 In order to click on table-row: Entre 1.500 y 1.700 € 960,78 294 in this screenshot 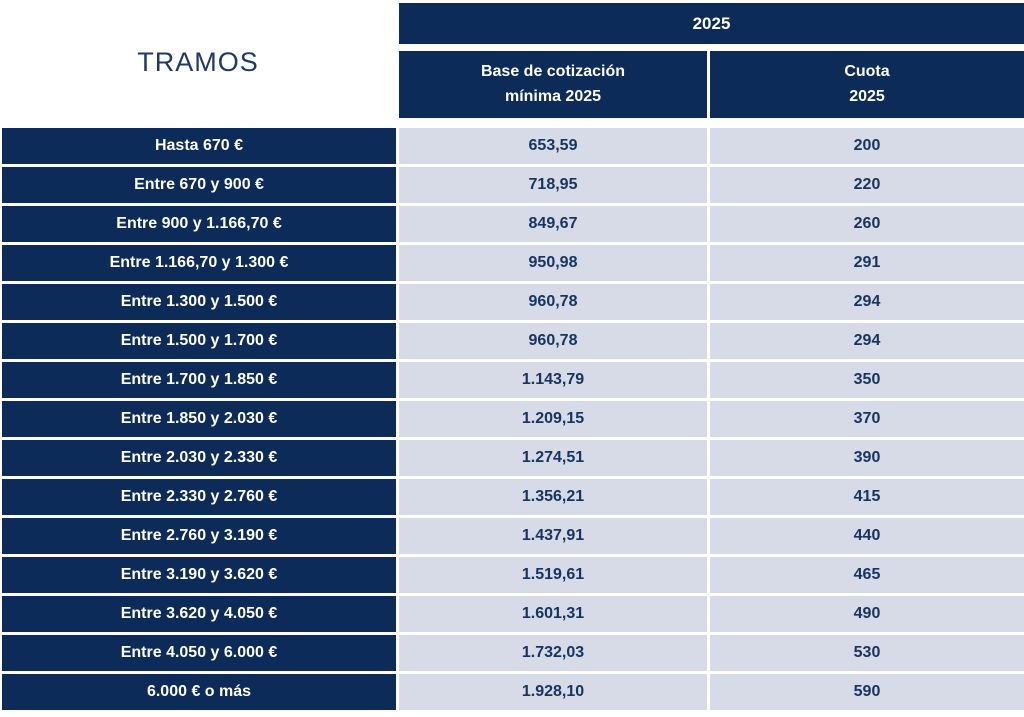, I will do `click(512, 341)`.